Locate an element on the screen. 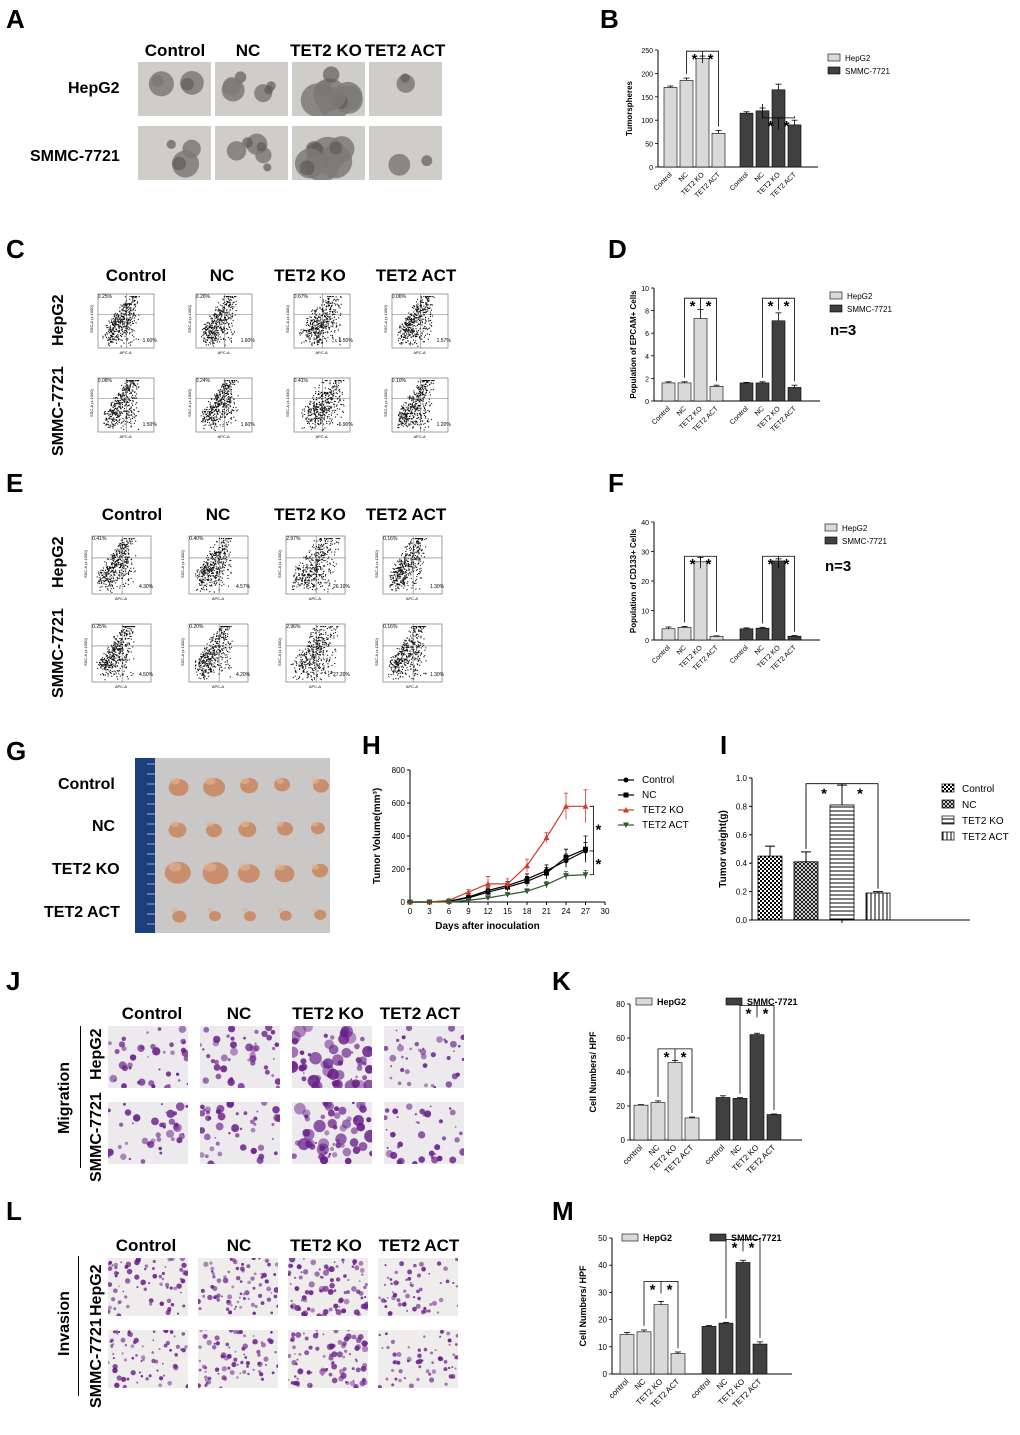 This screenshot has height=1435, width=1020. gate-percent-bottom: 1.30% is located at coordinates (437, 675).